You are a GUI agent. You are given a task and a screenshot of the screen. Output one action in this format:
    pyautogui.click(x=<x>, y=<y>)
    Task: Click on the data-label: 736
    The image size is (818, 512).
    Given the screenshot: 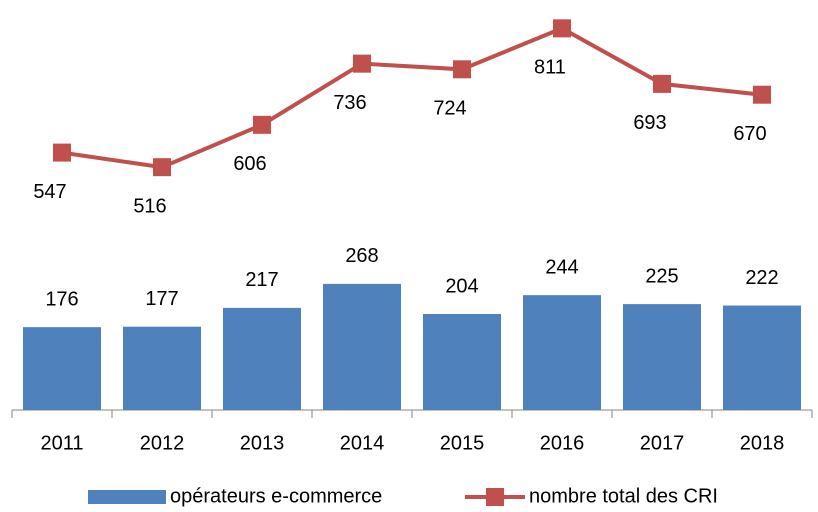 What is the action you would take?
    pyautogui.click(x=349, y=103)
    